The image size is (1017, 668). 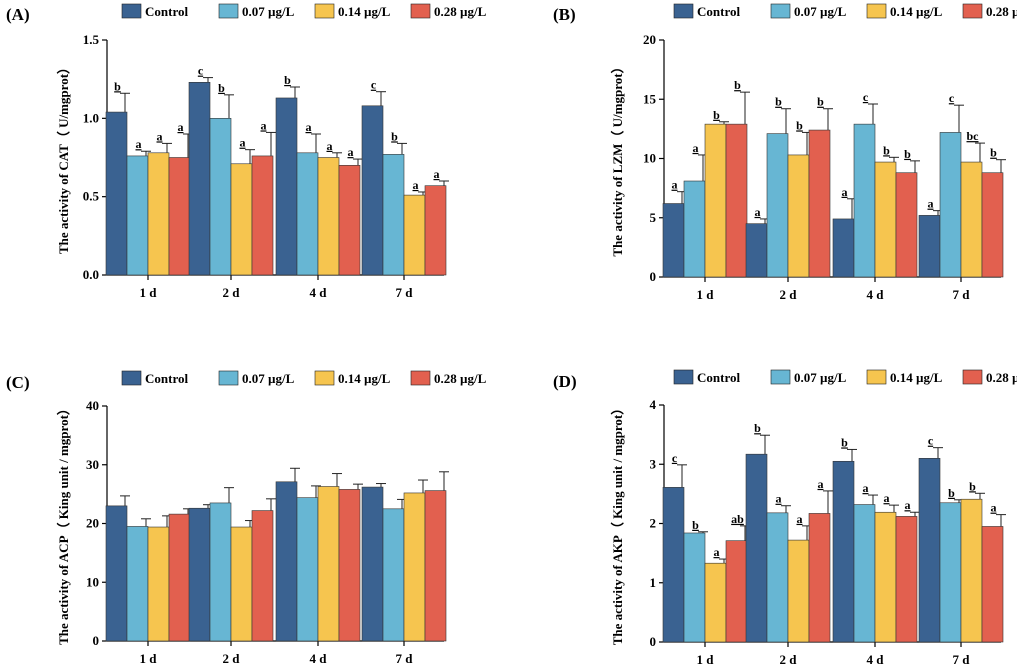 What do you see at coordinates (149, 658) in the screenshot?
I see `x-tick-label: 1 d` at bounding box center [149, 658].